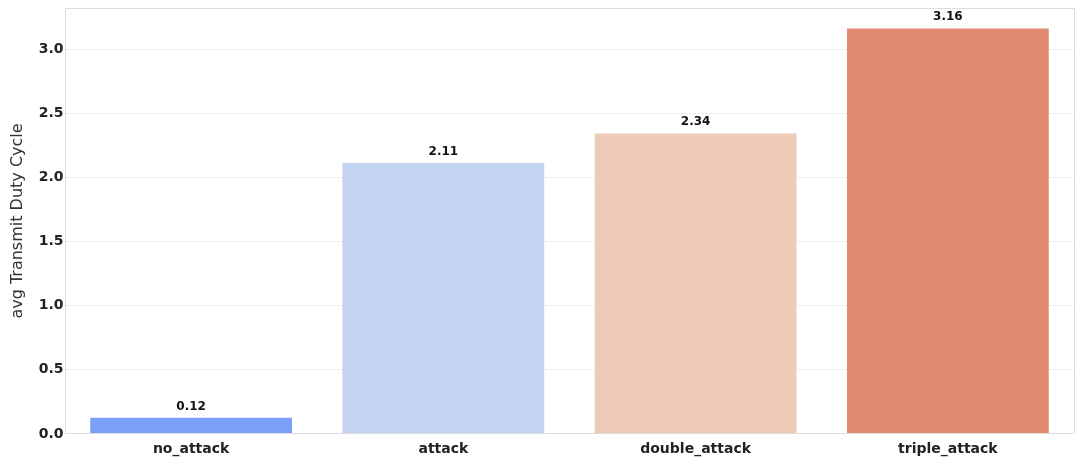 Image resolution: width=1078 pixels, height=461 pixels. Describe the element at coordinates (51, 176) in the screenshot. I see `y-tick-label: 2.0` at that location.